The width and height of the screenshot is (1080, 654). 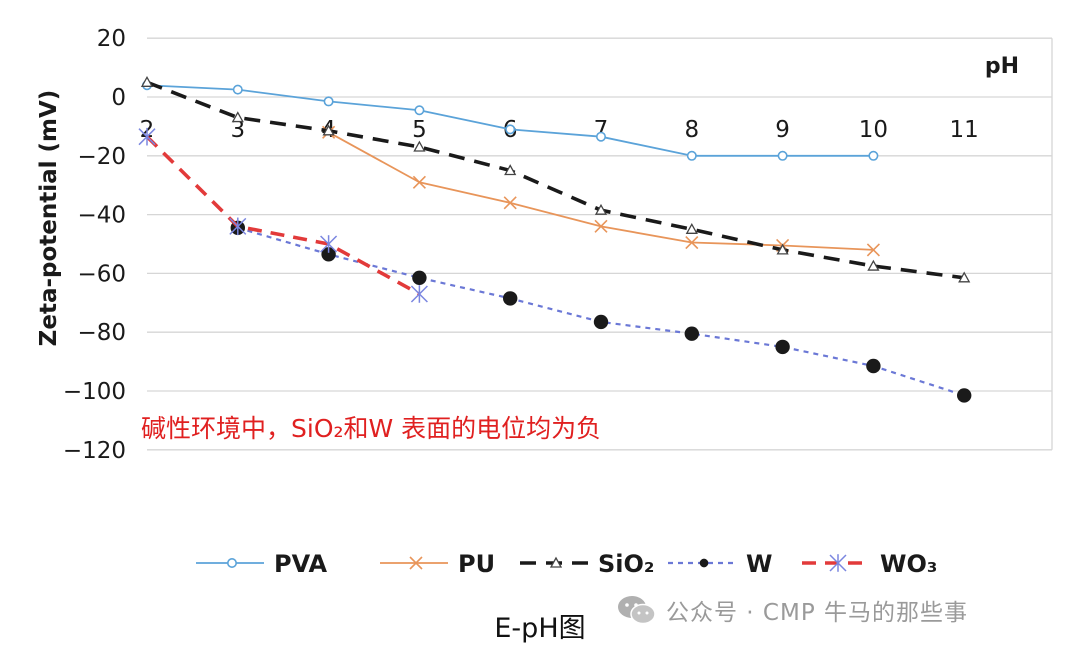 What do you see at coordinates (94, 451) in the screenshot?
I see `y-tick-label: −120` at bounding box center [94, 451].